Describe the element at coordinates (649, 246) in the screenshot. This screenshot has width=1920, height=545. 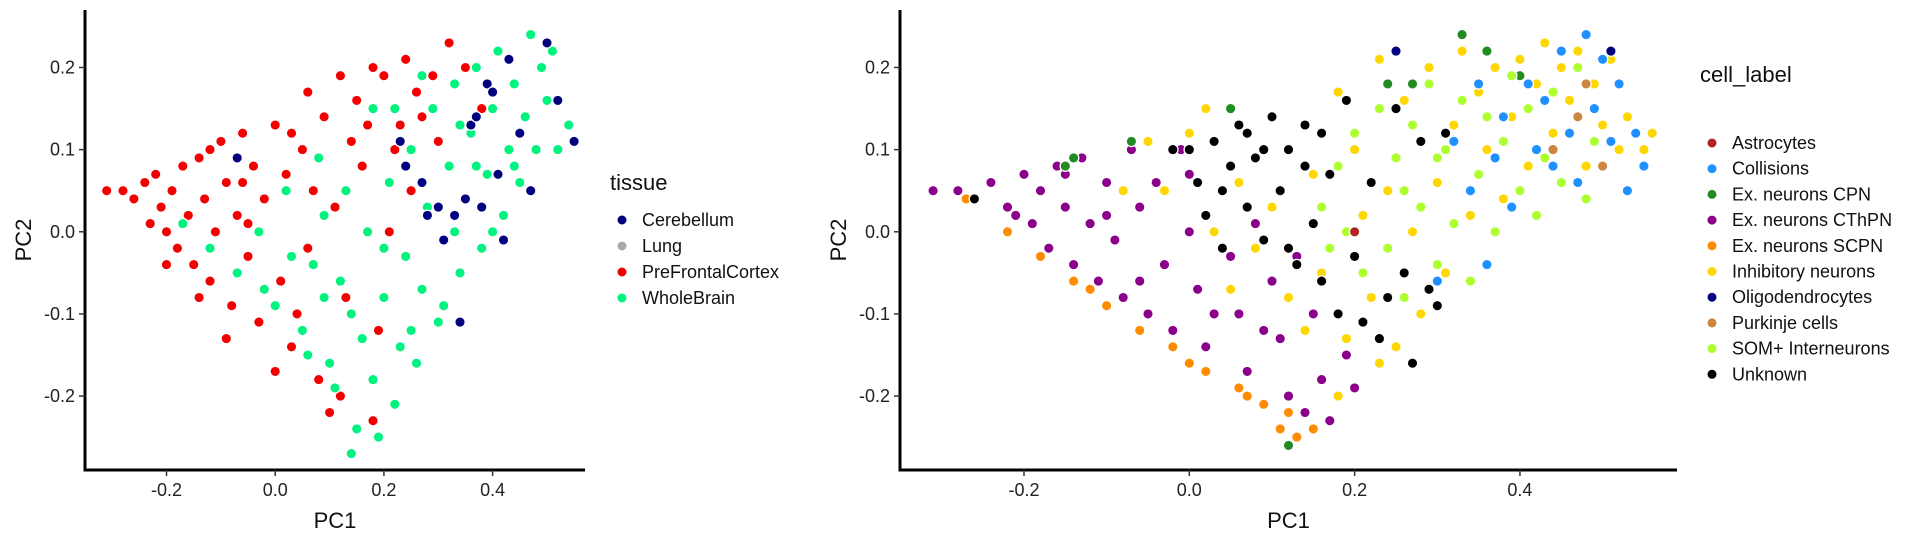
I see `legend-item-lung: Lung` at that location.